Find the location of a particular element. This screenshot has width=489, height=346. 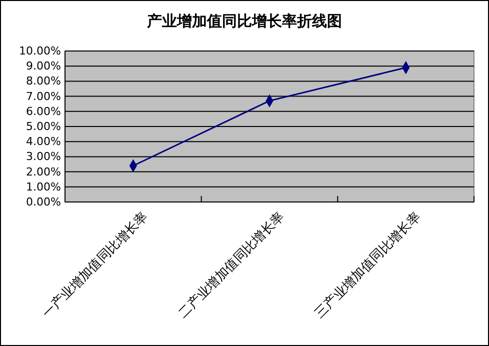

y-tick-label: 4.00% is located at coordinates (43, 141).